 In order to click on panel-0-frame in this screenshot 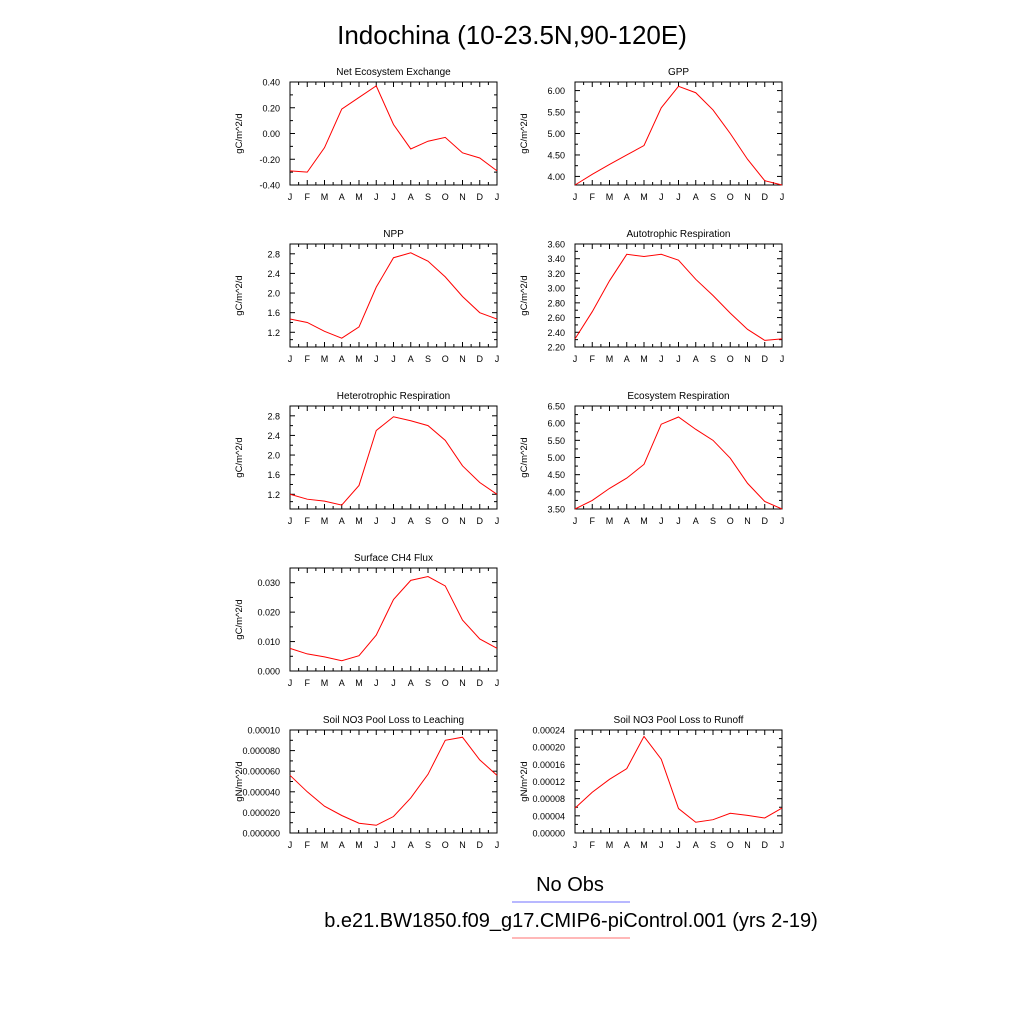, I will do `click(393, 133)`.